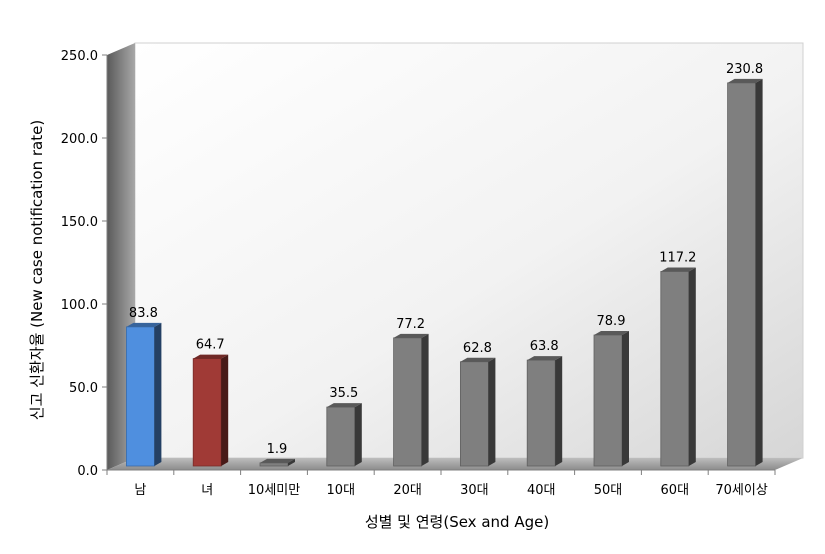 The image size is (825, 554). I want to click on y-axis-title: 신고 신환자율 (New case notification rate), so click(37, 270).